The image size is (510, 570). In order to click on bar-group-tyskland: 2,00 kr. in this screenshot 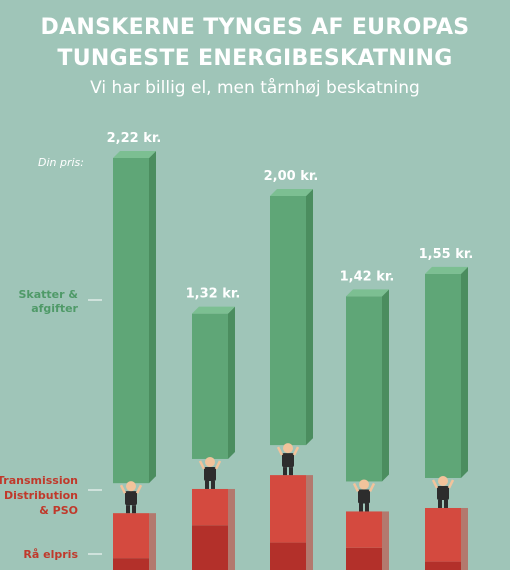, I will do `click(291, 369)`.